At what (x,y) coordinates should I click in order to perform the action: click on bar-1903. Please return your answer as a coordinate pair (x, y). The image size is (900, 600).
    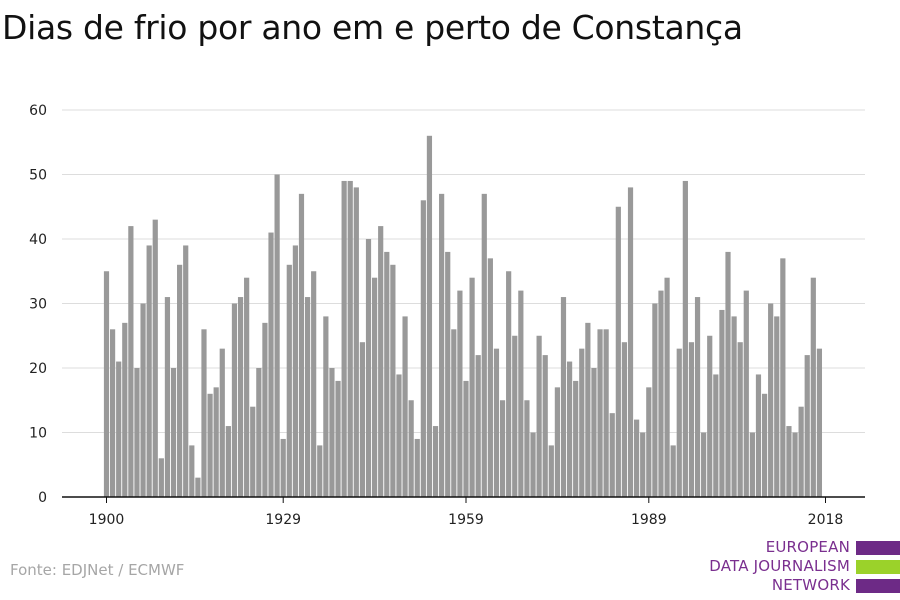
    Looking at the image, I should click on (125, 409).